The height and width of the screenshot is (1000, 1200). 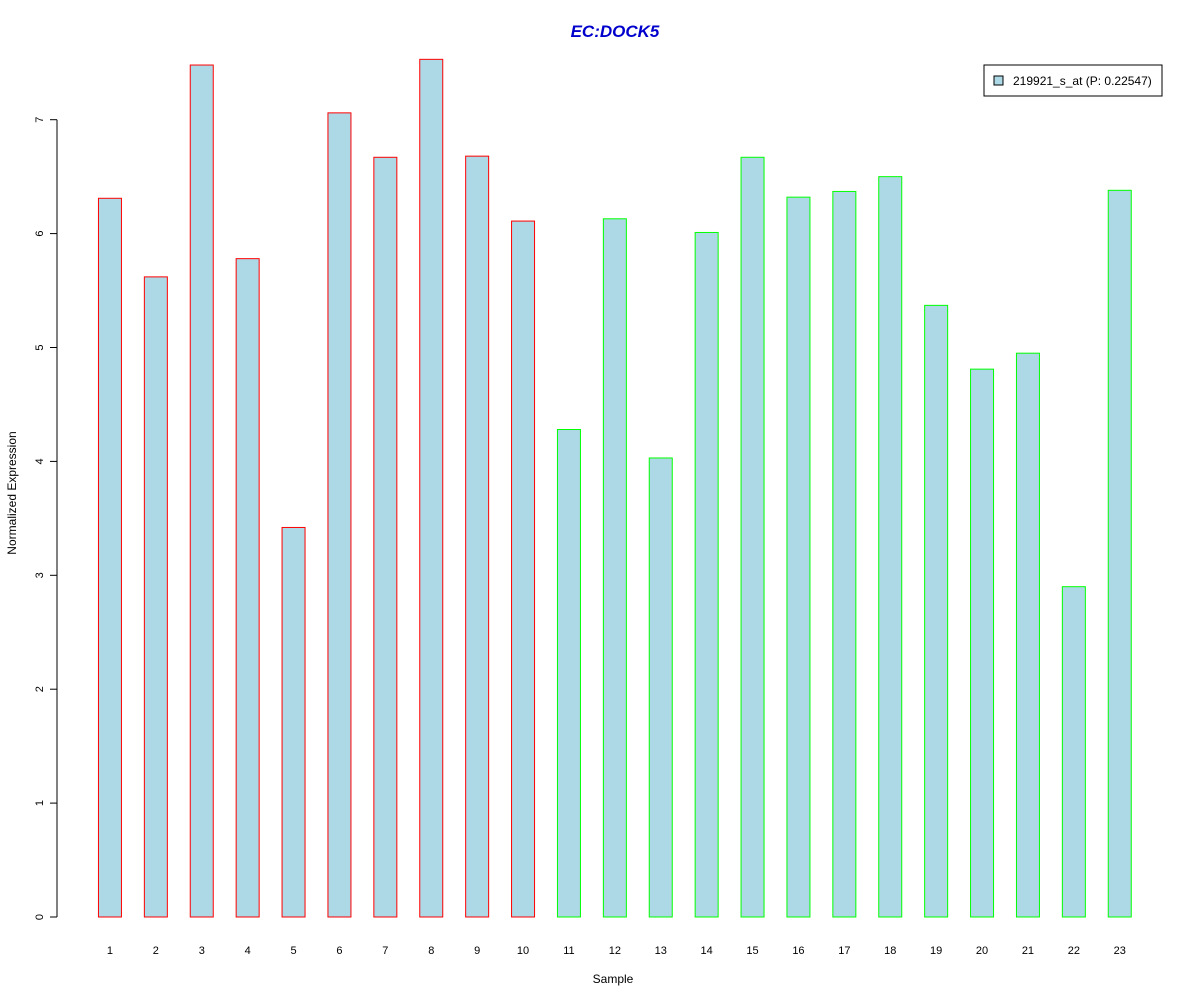 What do you see at coordinates (1074, 951) in the screenshot?
I see `x-tick-label: 22` at bounding box center [1074, 951].